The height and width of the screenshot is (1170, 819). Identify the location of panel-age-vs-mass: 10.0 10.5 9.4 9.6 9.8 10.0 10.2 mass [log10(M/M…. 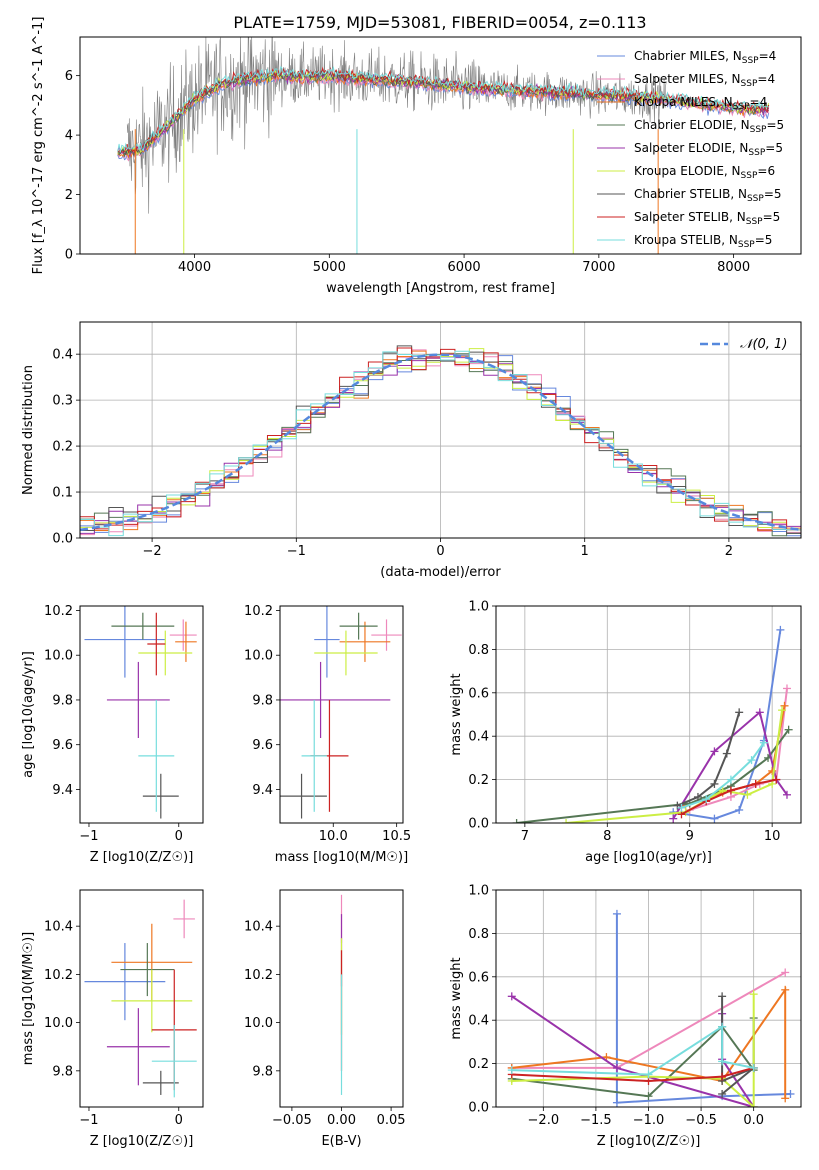
(327, 734).